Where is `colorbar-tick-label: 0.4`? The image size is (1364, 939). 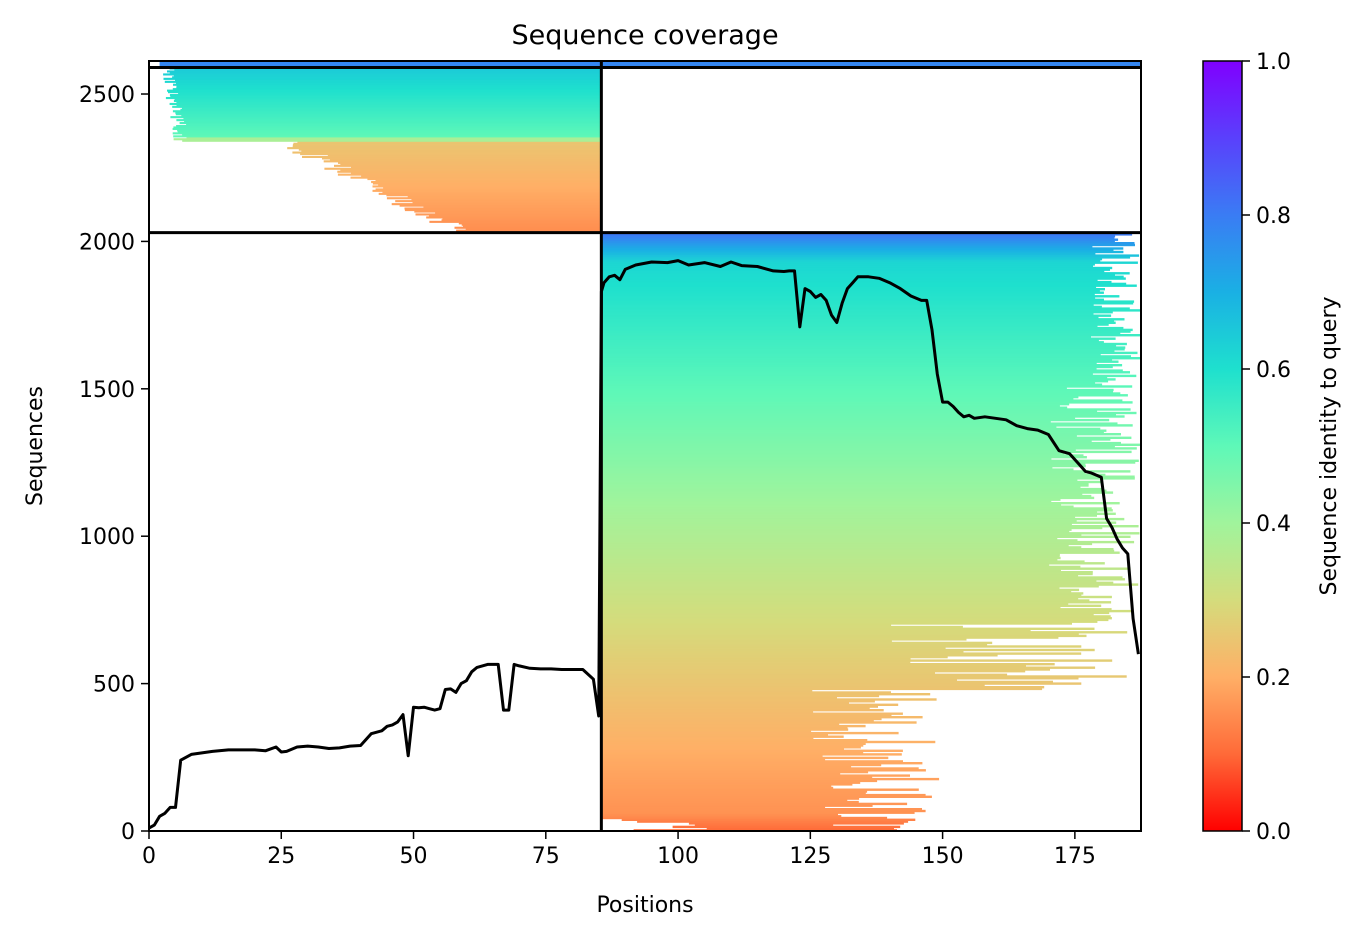 colorbar-tick-label: 0.4 is located at coordinates (1273, 524).